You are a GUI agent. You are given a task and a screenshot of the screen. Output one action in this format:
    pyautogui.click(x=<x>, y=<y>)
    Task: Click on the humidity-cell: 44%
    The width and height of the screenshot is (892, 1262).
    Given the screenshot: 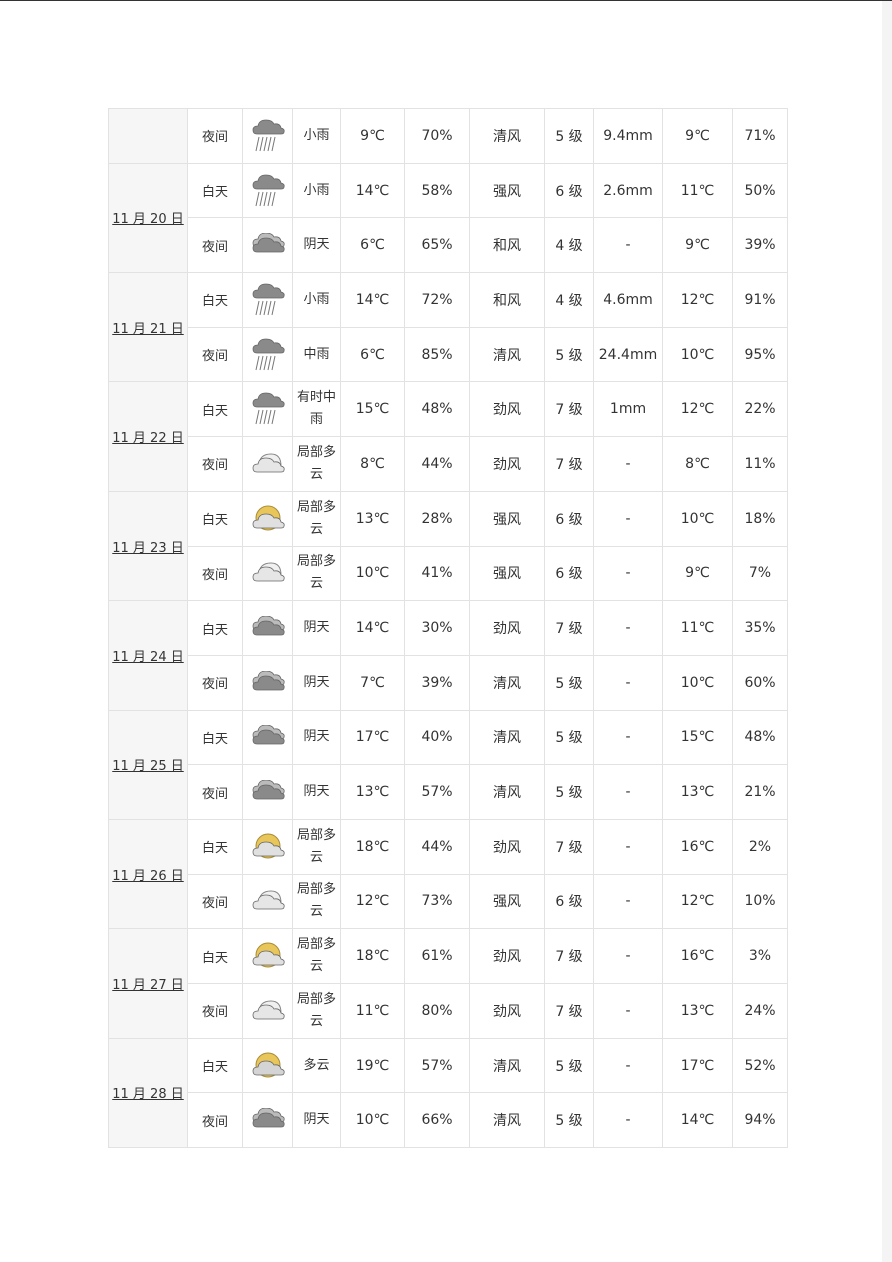 What is the action you would take?
    pyautogui.click(x=437, y=464)
    